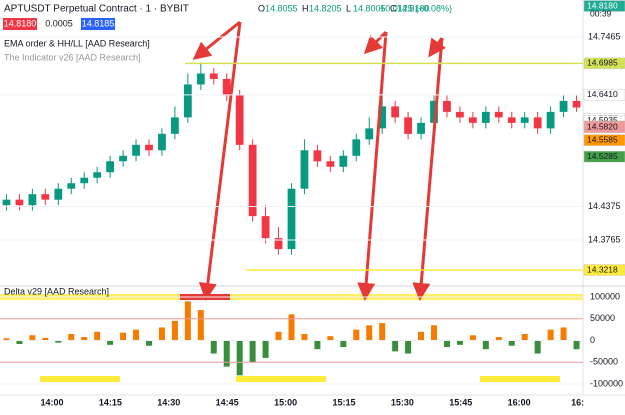 The height and width of the screenshot is (415, 625). Describe the element at coordinates (348, 8) in the screenshot. I see `ohlc-key: L` at that location.